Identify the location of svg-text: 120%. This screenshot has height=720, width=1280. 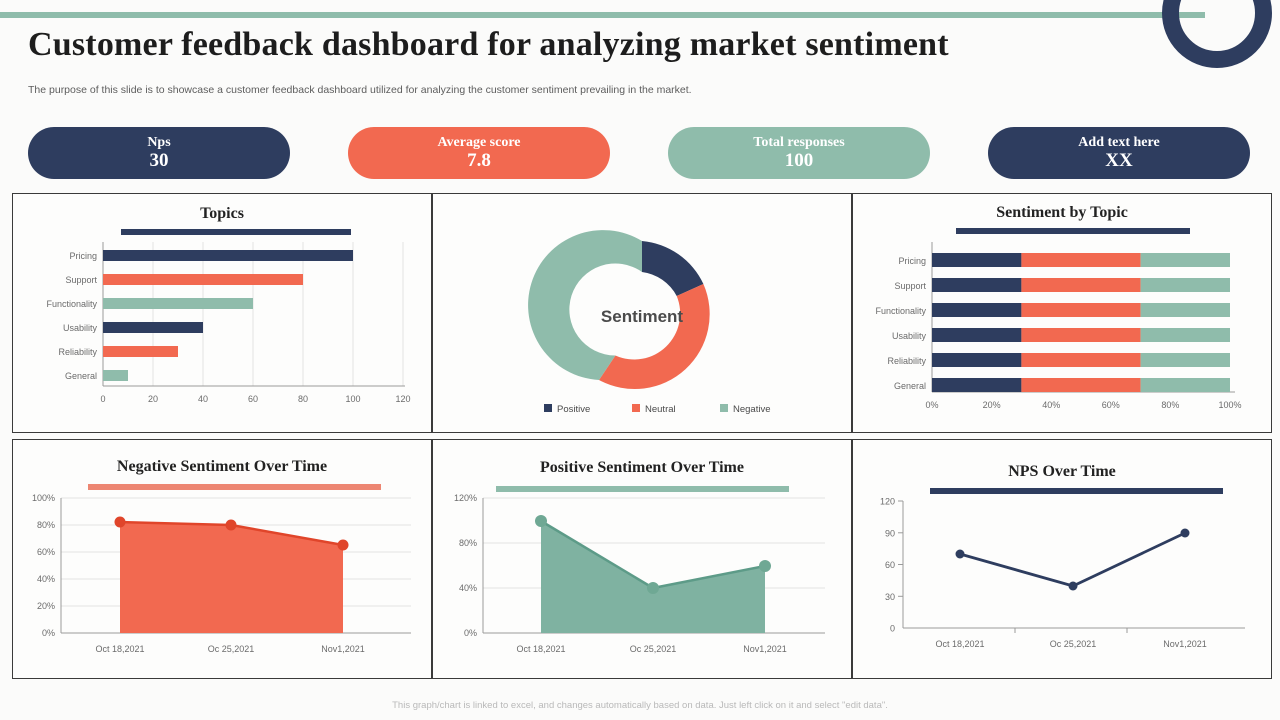
(465, 498).